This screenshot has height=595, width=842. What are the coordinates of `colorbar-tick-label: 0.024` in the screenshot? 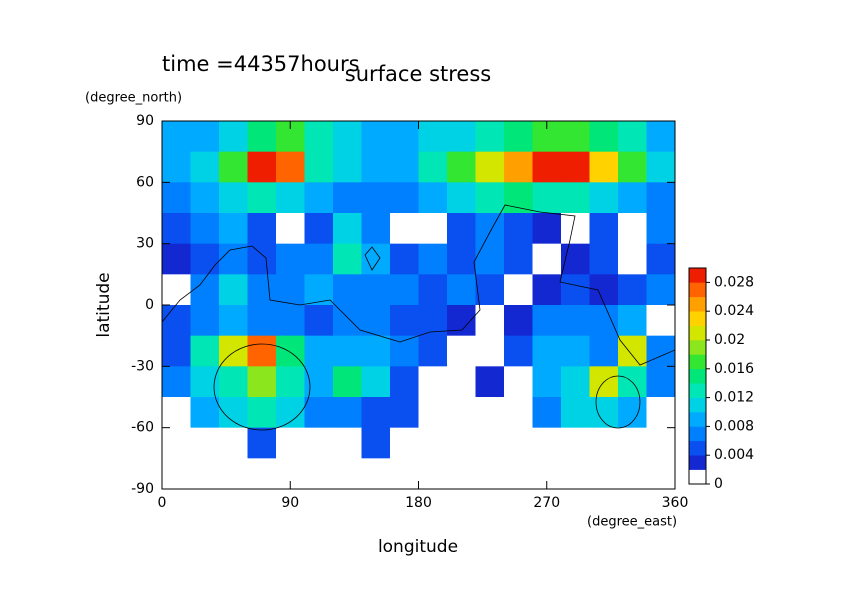 It's located at (734, 311).